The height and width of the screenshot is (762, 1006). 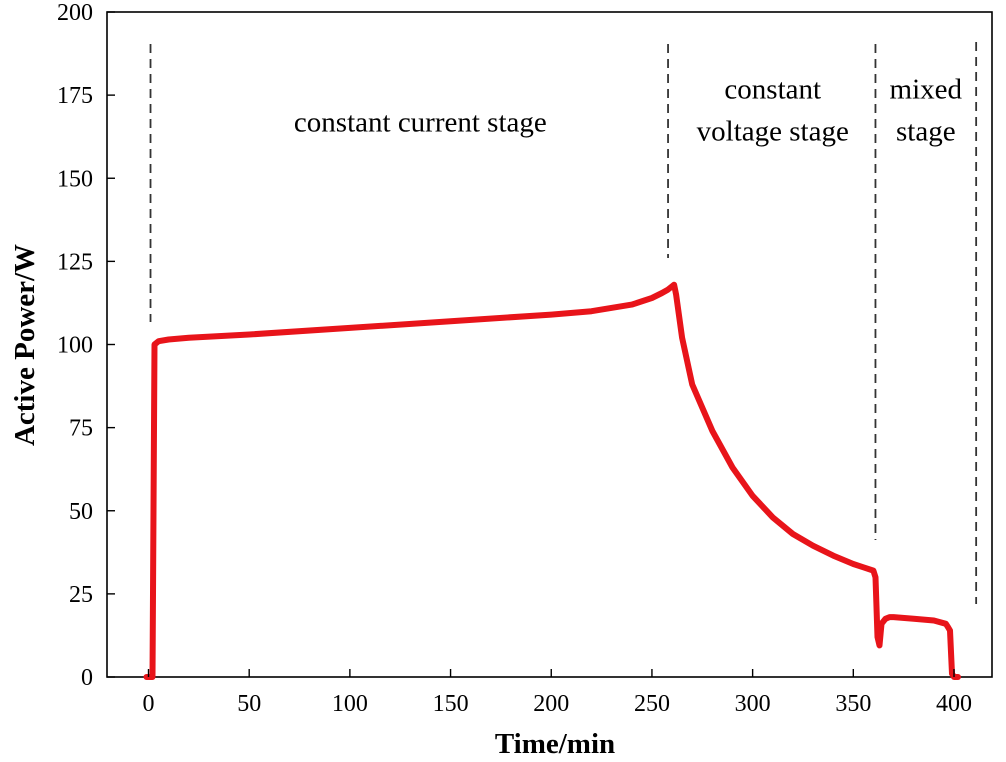 What do you see at coordinates (75, 179) in the screenshot?
I see `y-tick-label: 150` at bounding box center [75, 179].